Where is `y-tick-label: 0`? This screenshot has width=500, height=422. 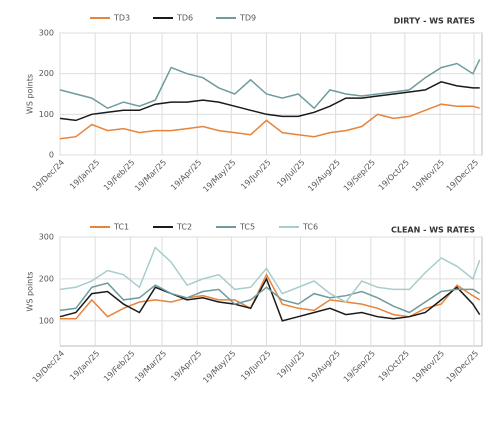 y-tick-label: 0 is located at coordinates (51, 155).